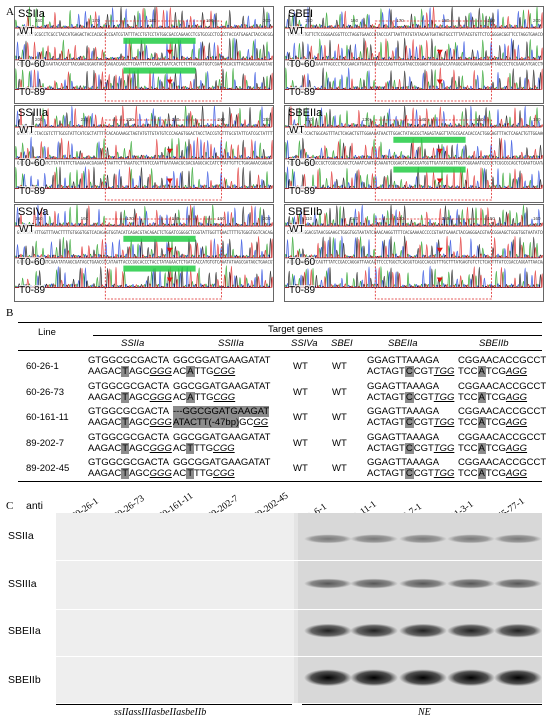 Image resolution: width=550 pixels, height=723 pixels. What do you see at coordinates (422, 704) in the screenshot?
I see `group-rule-ne` at bounding box center [422, 704].